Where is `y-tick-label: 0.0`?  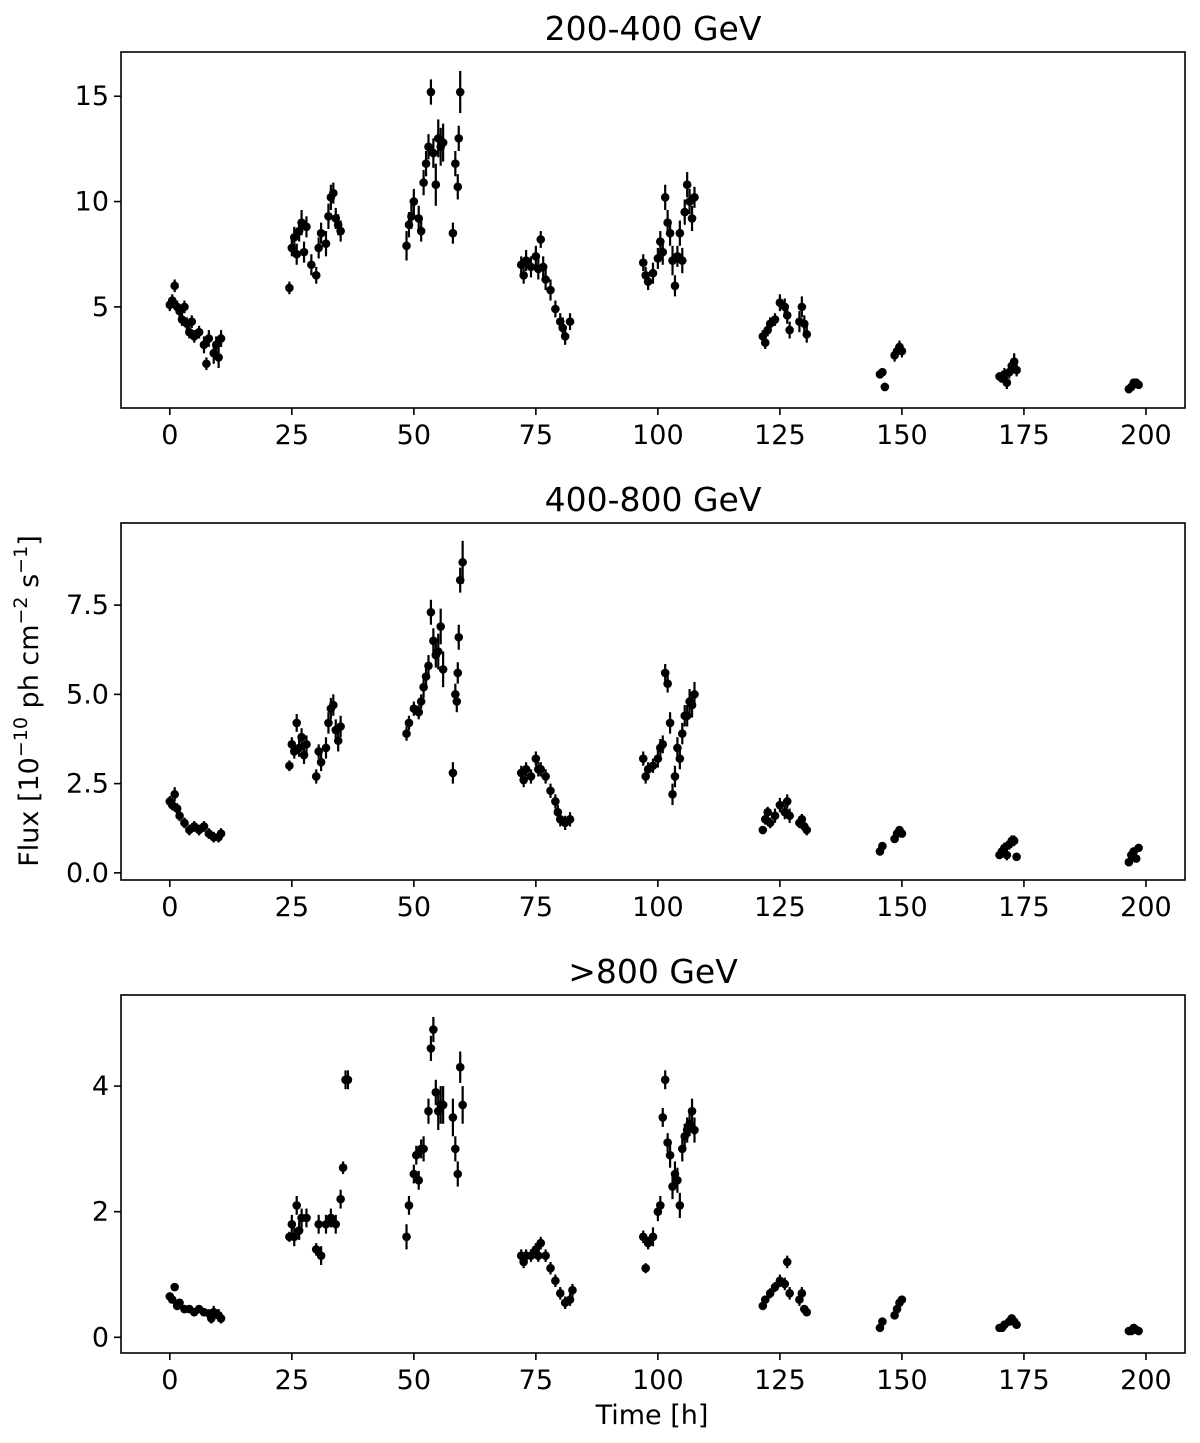
y-tick-label: 0.0 is located at coordinates (87, 873).